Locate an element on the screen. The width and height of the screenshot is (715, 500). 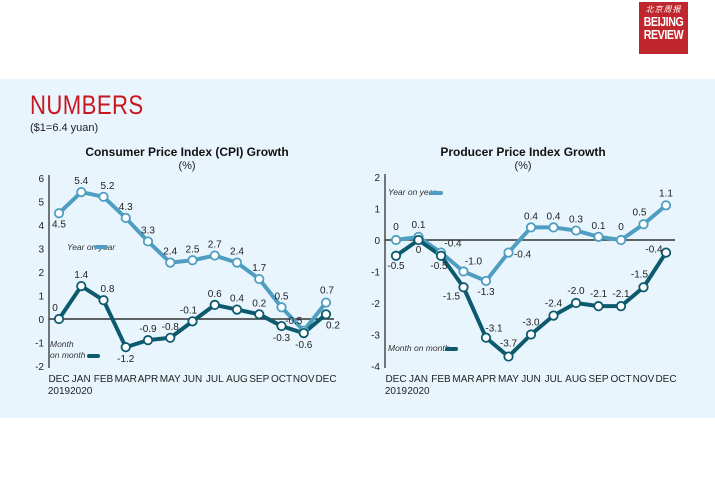
cpi-year-on-year-data-label: 2.4 is located at coordinates (170, 252).